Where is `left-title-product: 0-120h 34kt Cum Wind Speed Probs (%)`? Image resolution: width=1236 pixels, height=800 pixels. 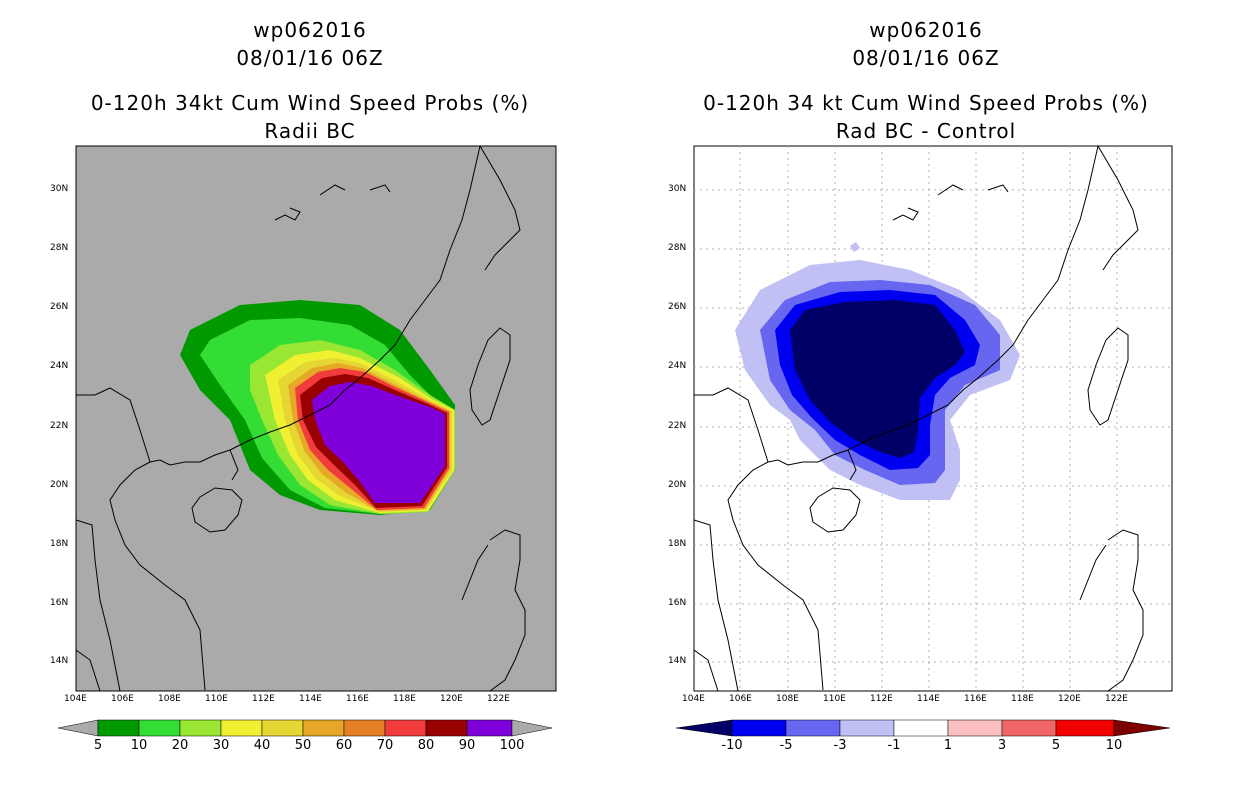 left-title-product: 0-120h 34kt Cum Wind Speed Probs (%) is located at coordinates (310, 103).